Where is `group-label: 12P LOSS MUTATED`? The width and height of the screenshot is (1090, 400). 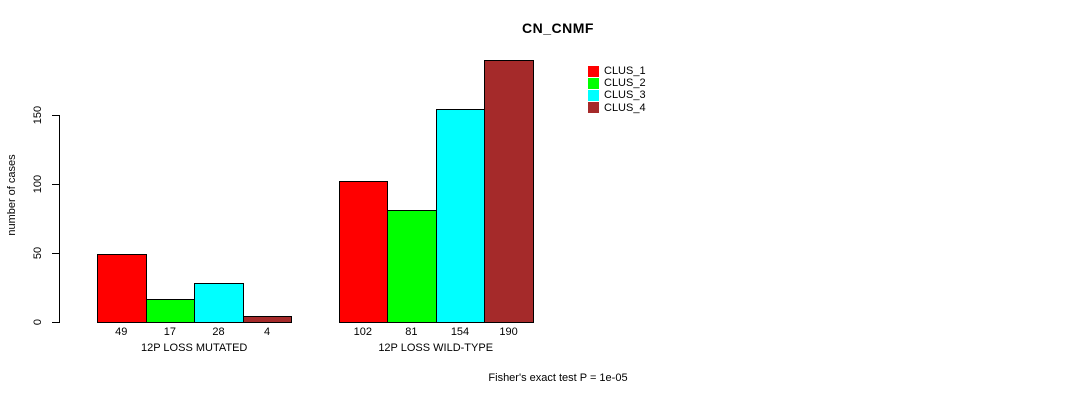 group-label: 12P LOSS MUTATED is located at coordinates (194, 348).